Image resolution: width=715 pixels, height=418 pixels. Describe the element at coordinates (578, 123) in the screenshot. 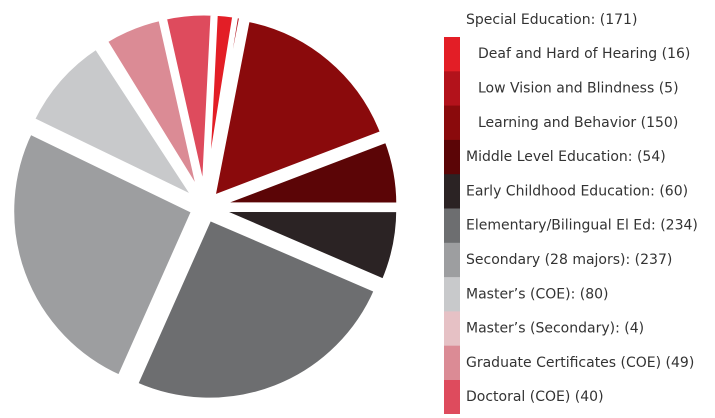

I see `legend-label: Learning and Behavior (150)` at that location.